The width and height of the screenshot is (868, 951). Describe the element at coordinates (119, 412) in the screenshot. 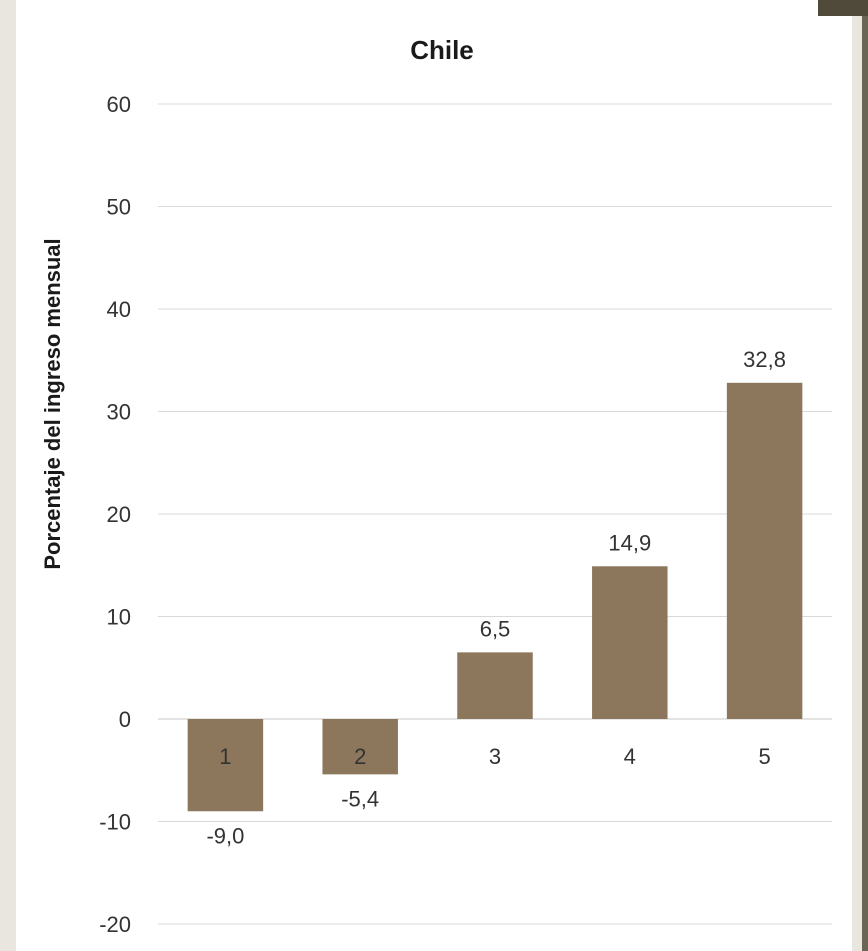

I see `y-tick-label: 30` at that location.